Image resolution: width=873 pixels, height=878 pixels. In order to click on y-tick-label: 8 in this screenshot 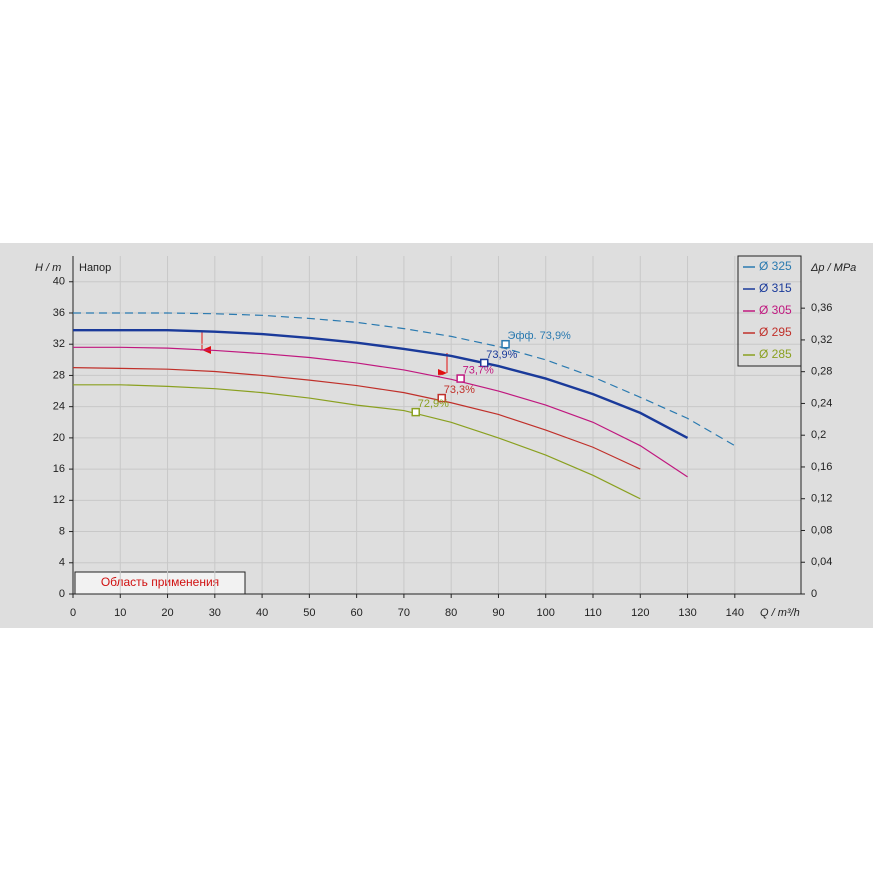, I will do `click(62, 531)`.